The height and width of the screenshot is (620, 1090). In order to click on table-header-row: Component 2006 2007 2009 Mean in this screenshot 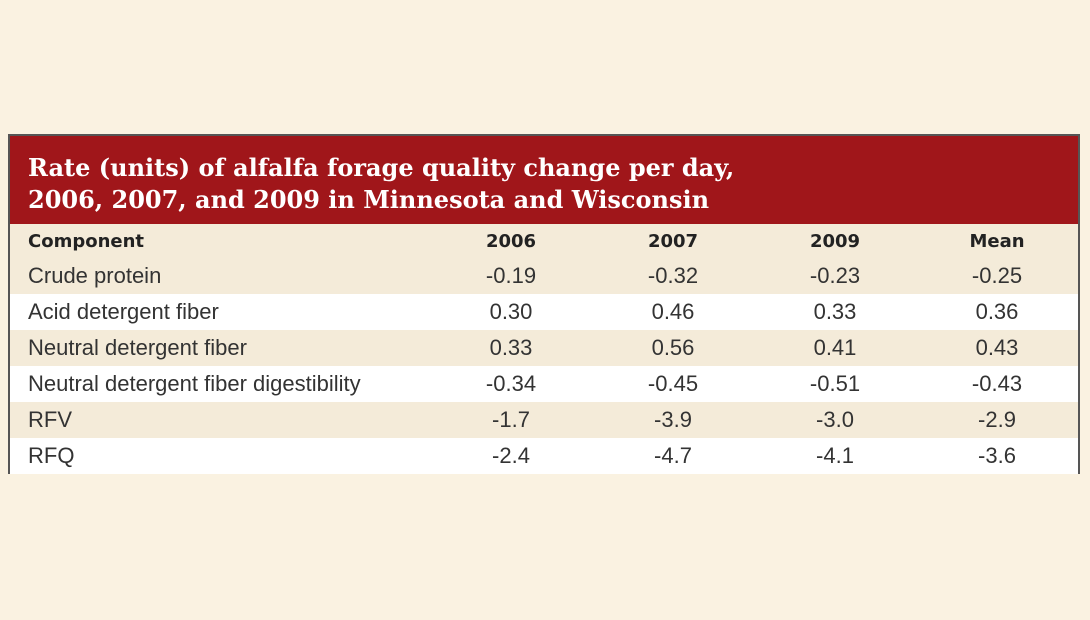, I will do `click(544, 241)`.